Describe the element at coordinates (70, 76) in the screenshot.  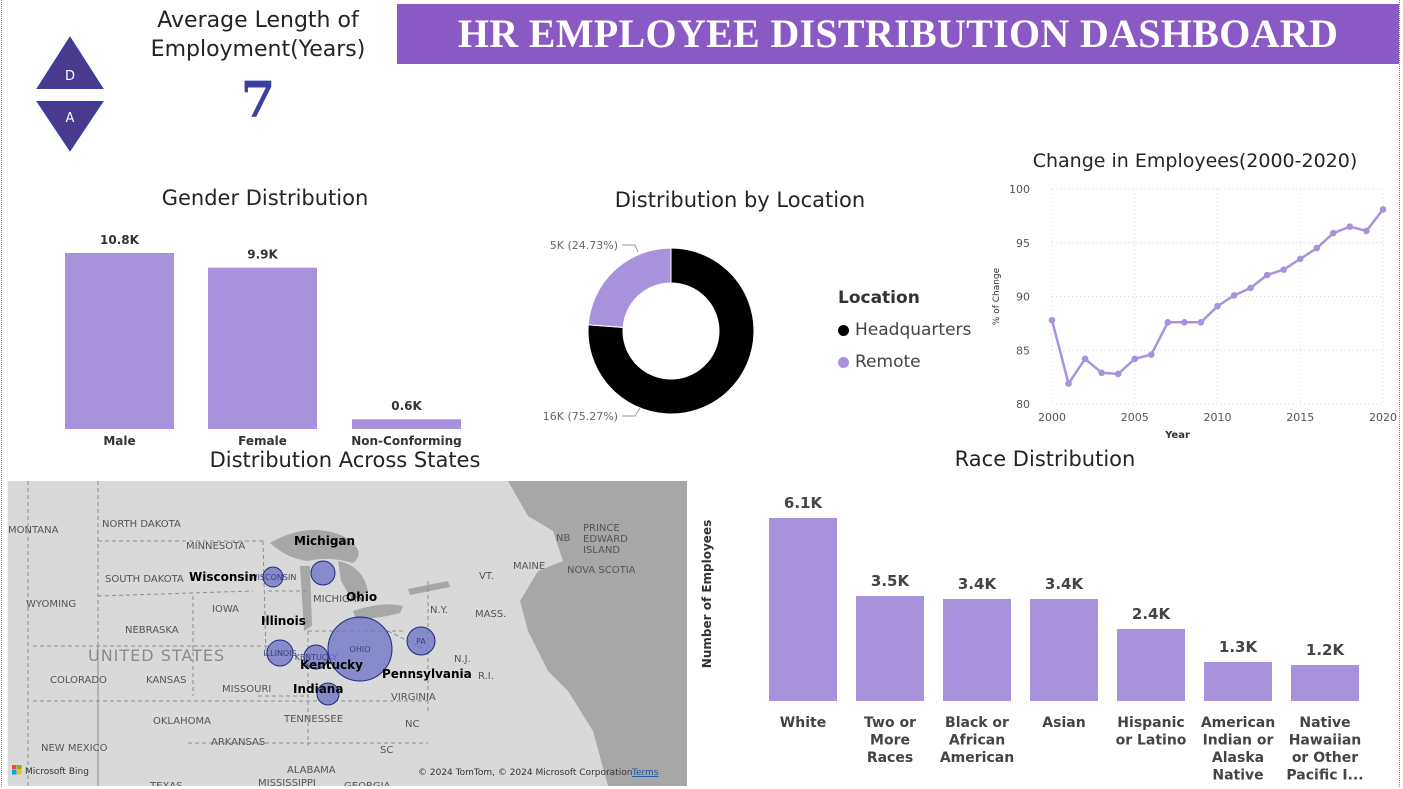
I see `logo-letter-top: D` at that location.